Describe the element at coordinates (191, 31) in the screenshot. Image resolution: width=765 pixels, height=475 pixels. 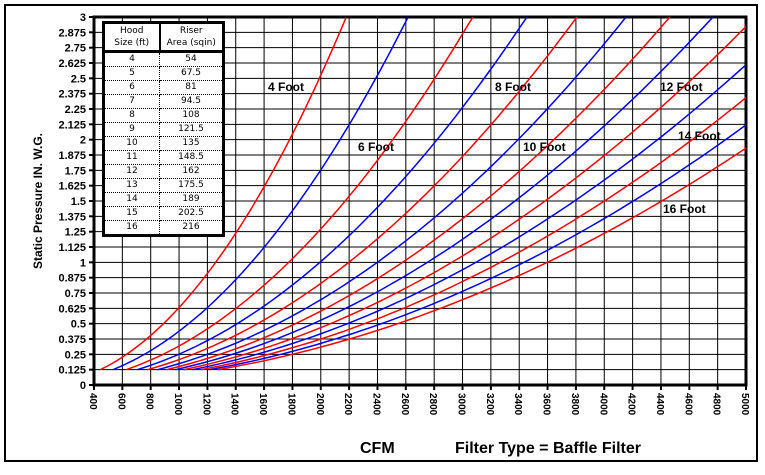
I see `header-text: Riser` at that location.